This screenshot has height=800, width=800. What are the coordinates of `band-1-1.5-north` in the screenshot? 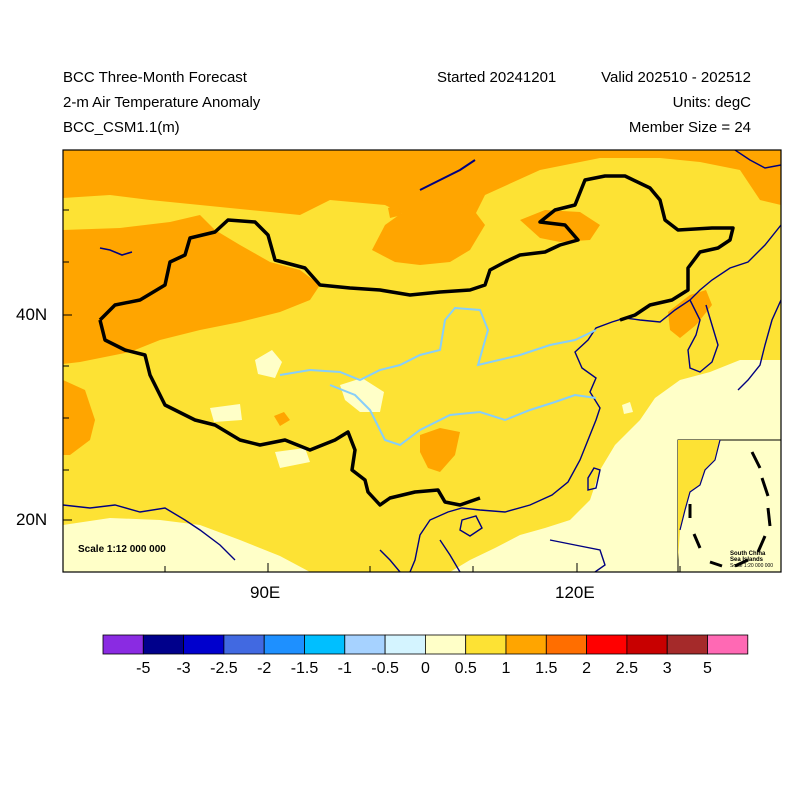 It's located at (422, 195).